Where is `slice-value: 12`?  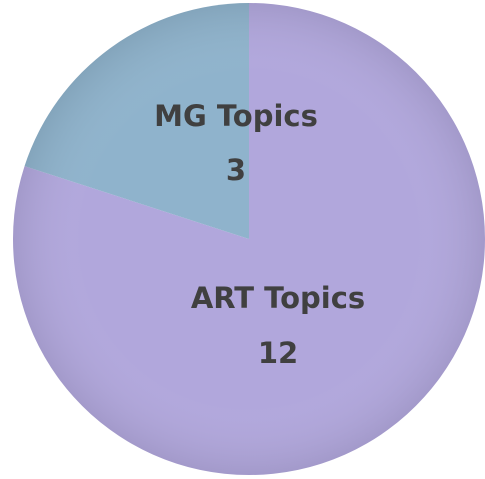 slice-value: 12 is located at coordinates (278, 353).